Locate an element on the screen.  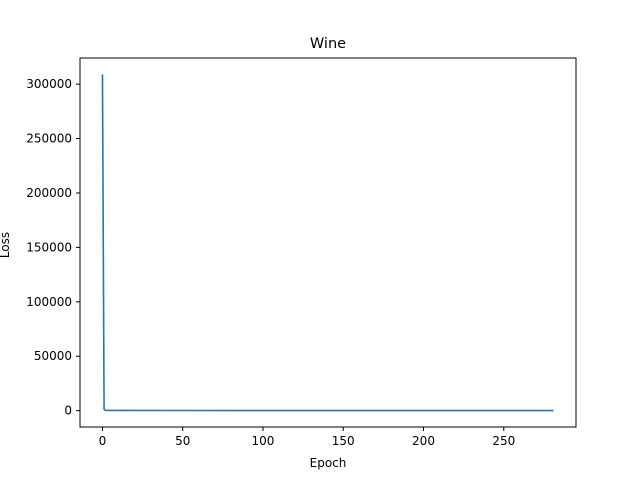
chart-title: Wine is located at coordinates (328, 44).